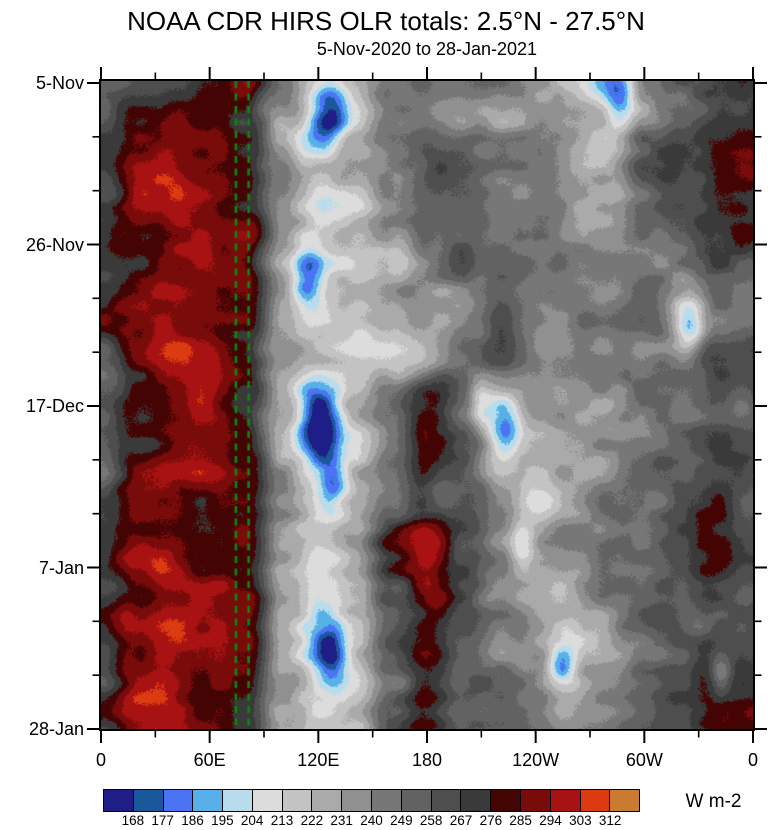 The image size is (772, 830). I want to click on time-tick-label: 17-Dec, so click(54, 406).